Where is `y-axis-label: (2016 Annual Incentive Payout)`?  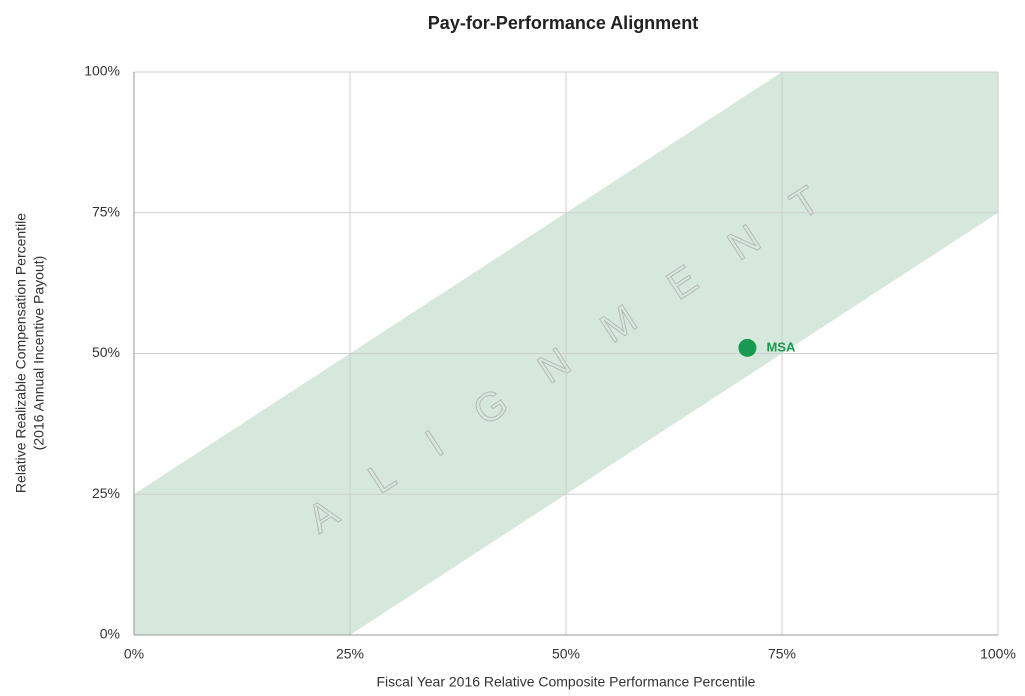 y-axis-label: (2016 Annual Incentive Payout) is located at coordinates (39, 353).